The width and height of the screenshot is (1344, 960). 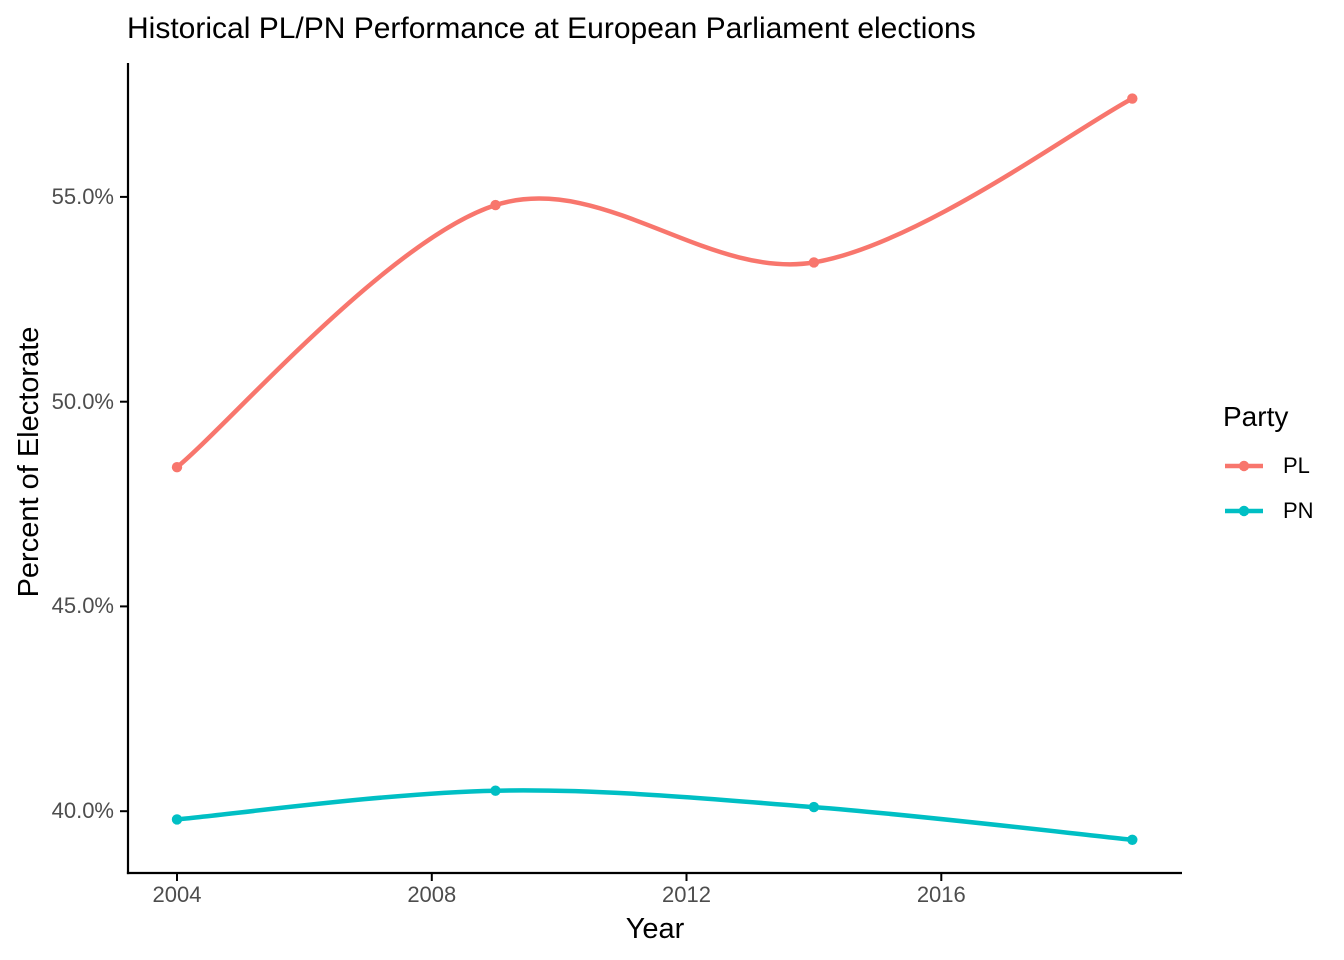 I want to click on data-point-pl-2009, so click(x=495, y=205).